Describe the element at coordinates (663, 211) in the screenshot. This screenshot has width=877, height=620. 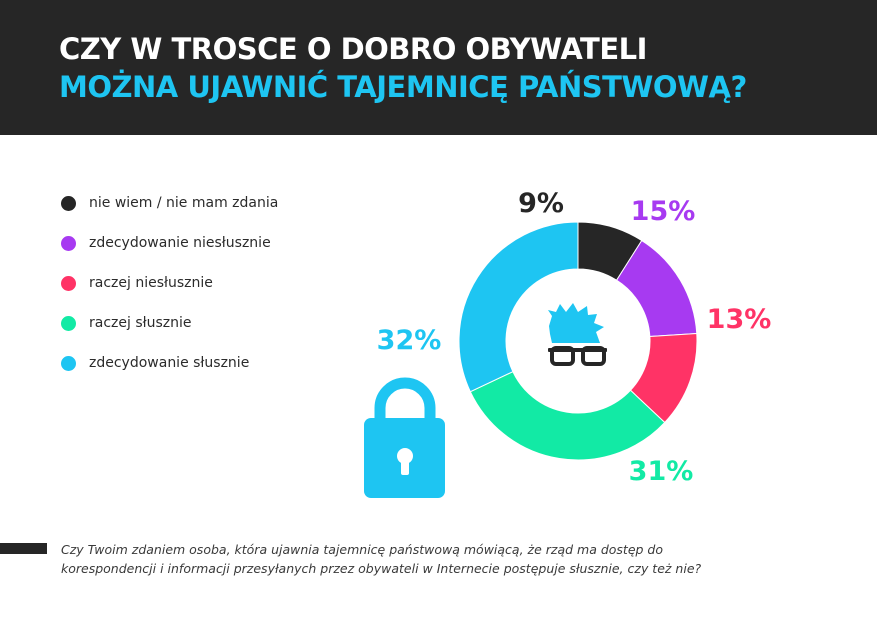
I see `slice-percent-label: 15%` at that location.